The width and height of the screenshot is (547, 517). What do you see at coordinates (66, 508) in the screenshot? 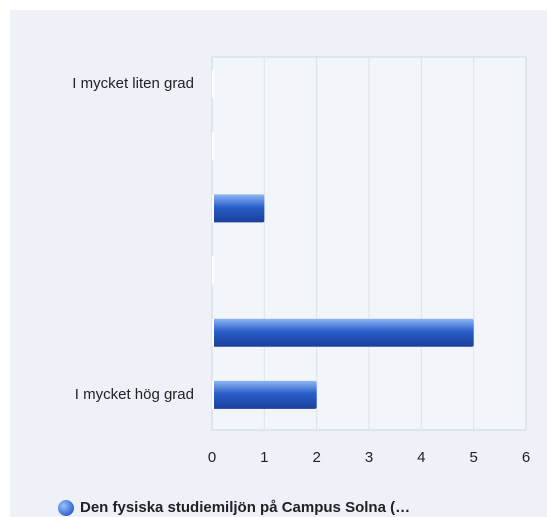
I see `legend-marker` at bounding box center [66, 508].